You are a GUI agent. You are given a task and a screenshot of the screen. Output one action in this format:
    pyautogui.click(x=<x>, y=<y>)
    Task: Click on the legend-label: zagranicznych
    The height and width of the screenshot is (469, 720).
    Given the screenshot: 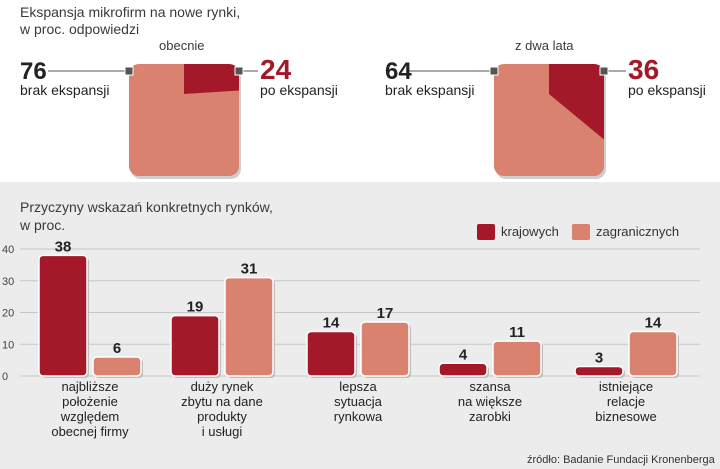 What is the action you would take?
    pyautogui.click(x=638, y=231)
    